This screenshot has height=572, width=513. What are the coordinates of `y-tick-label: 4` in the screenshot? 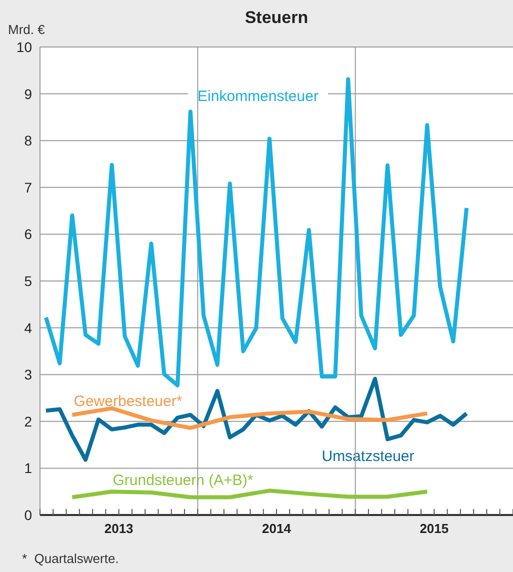 It's located at (28, 328).